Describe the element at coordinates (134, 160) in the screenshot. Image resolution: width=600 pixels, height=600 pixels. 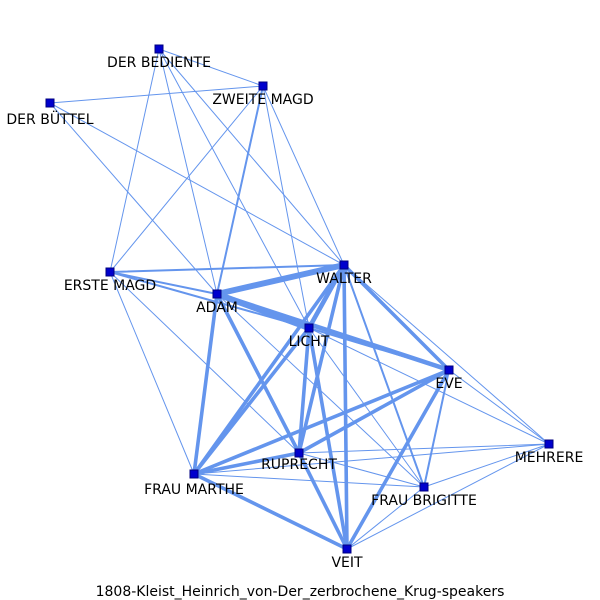
I see `edge-der-bediente-erste-magd` at that location.